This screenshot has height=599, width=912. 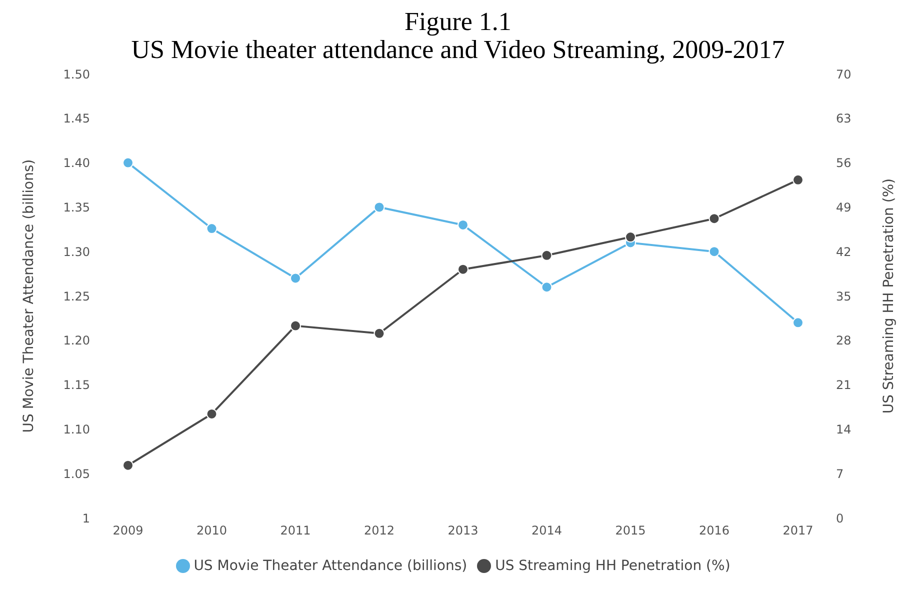 I want to click on x-tick-label: 2017, so click(x=798, y=531).